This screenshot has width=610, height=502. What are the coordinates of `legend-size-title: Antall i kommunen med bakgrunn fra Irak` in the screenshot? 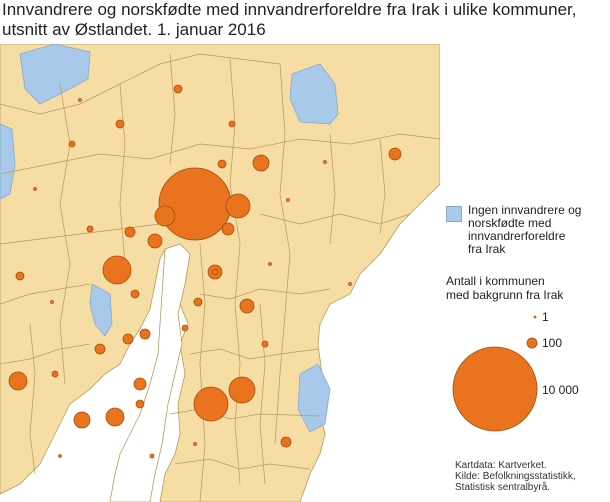 It's located at (504, 288).